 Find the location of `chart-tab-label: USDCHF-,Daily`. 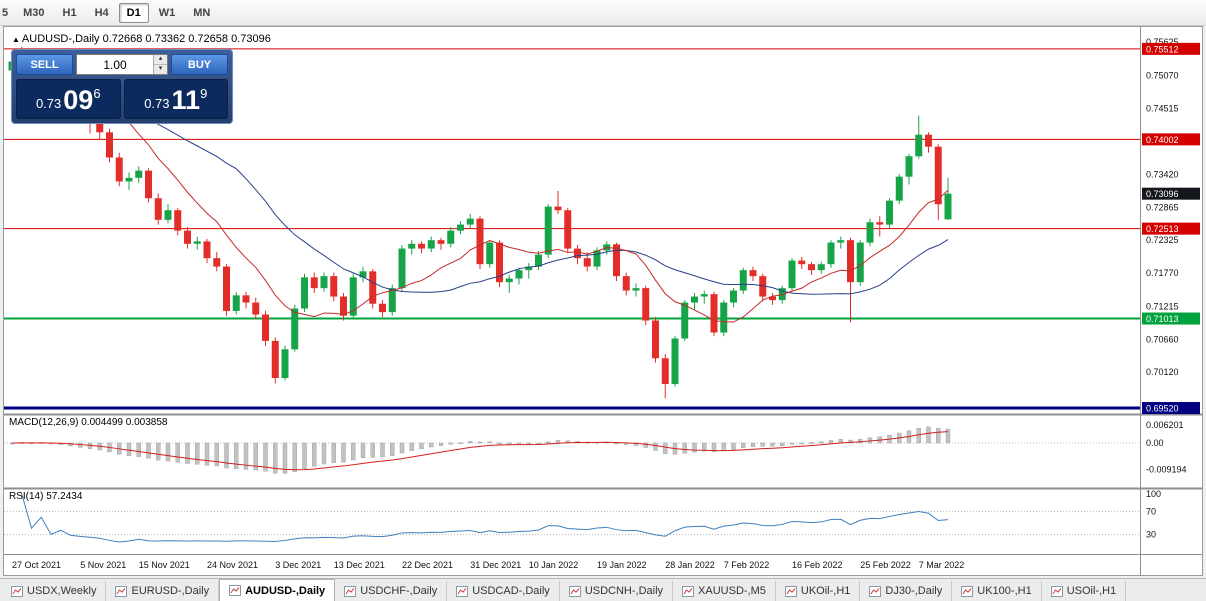

chart-tab-label: USDCHF-,Daily is located at coordinates (399, 591).